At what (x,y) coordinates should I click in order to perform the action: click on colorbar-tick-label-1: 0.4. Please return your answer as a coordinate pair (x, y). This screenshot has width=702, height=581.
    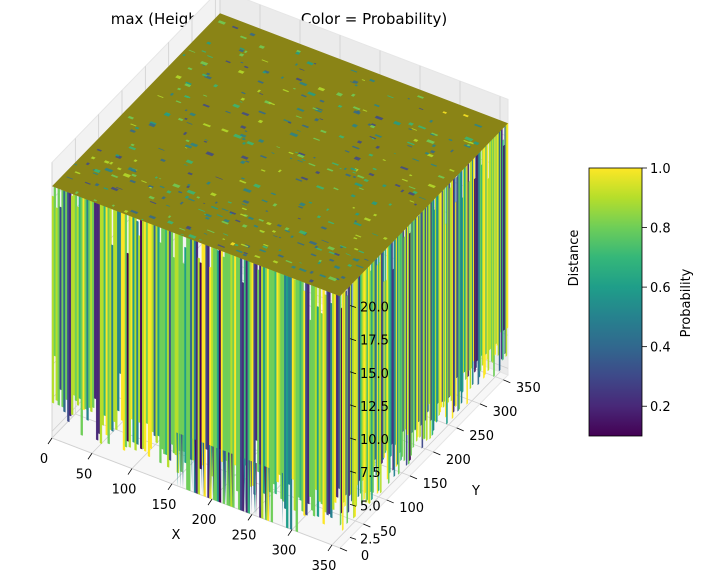
    Looking at the image, I should click on (660, 348).